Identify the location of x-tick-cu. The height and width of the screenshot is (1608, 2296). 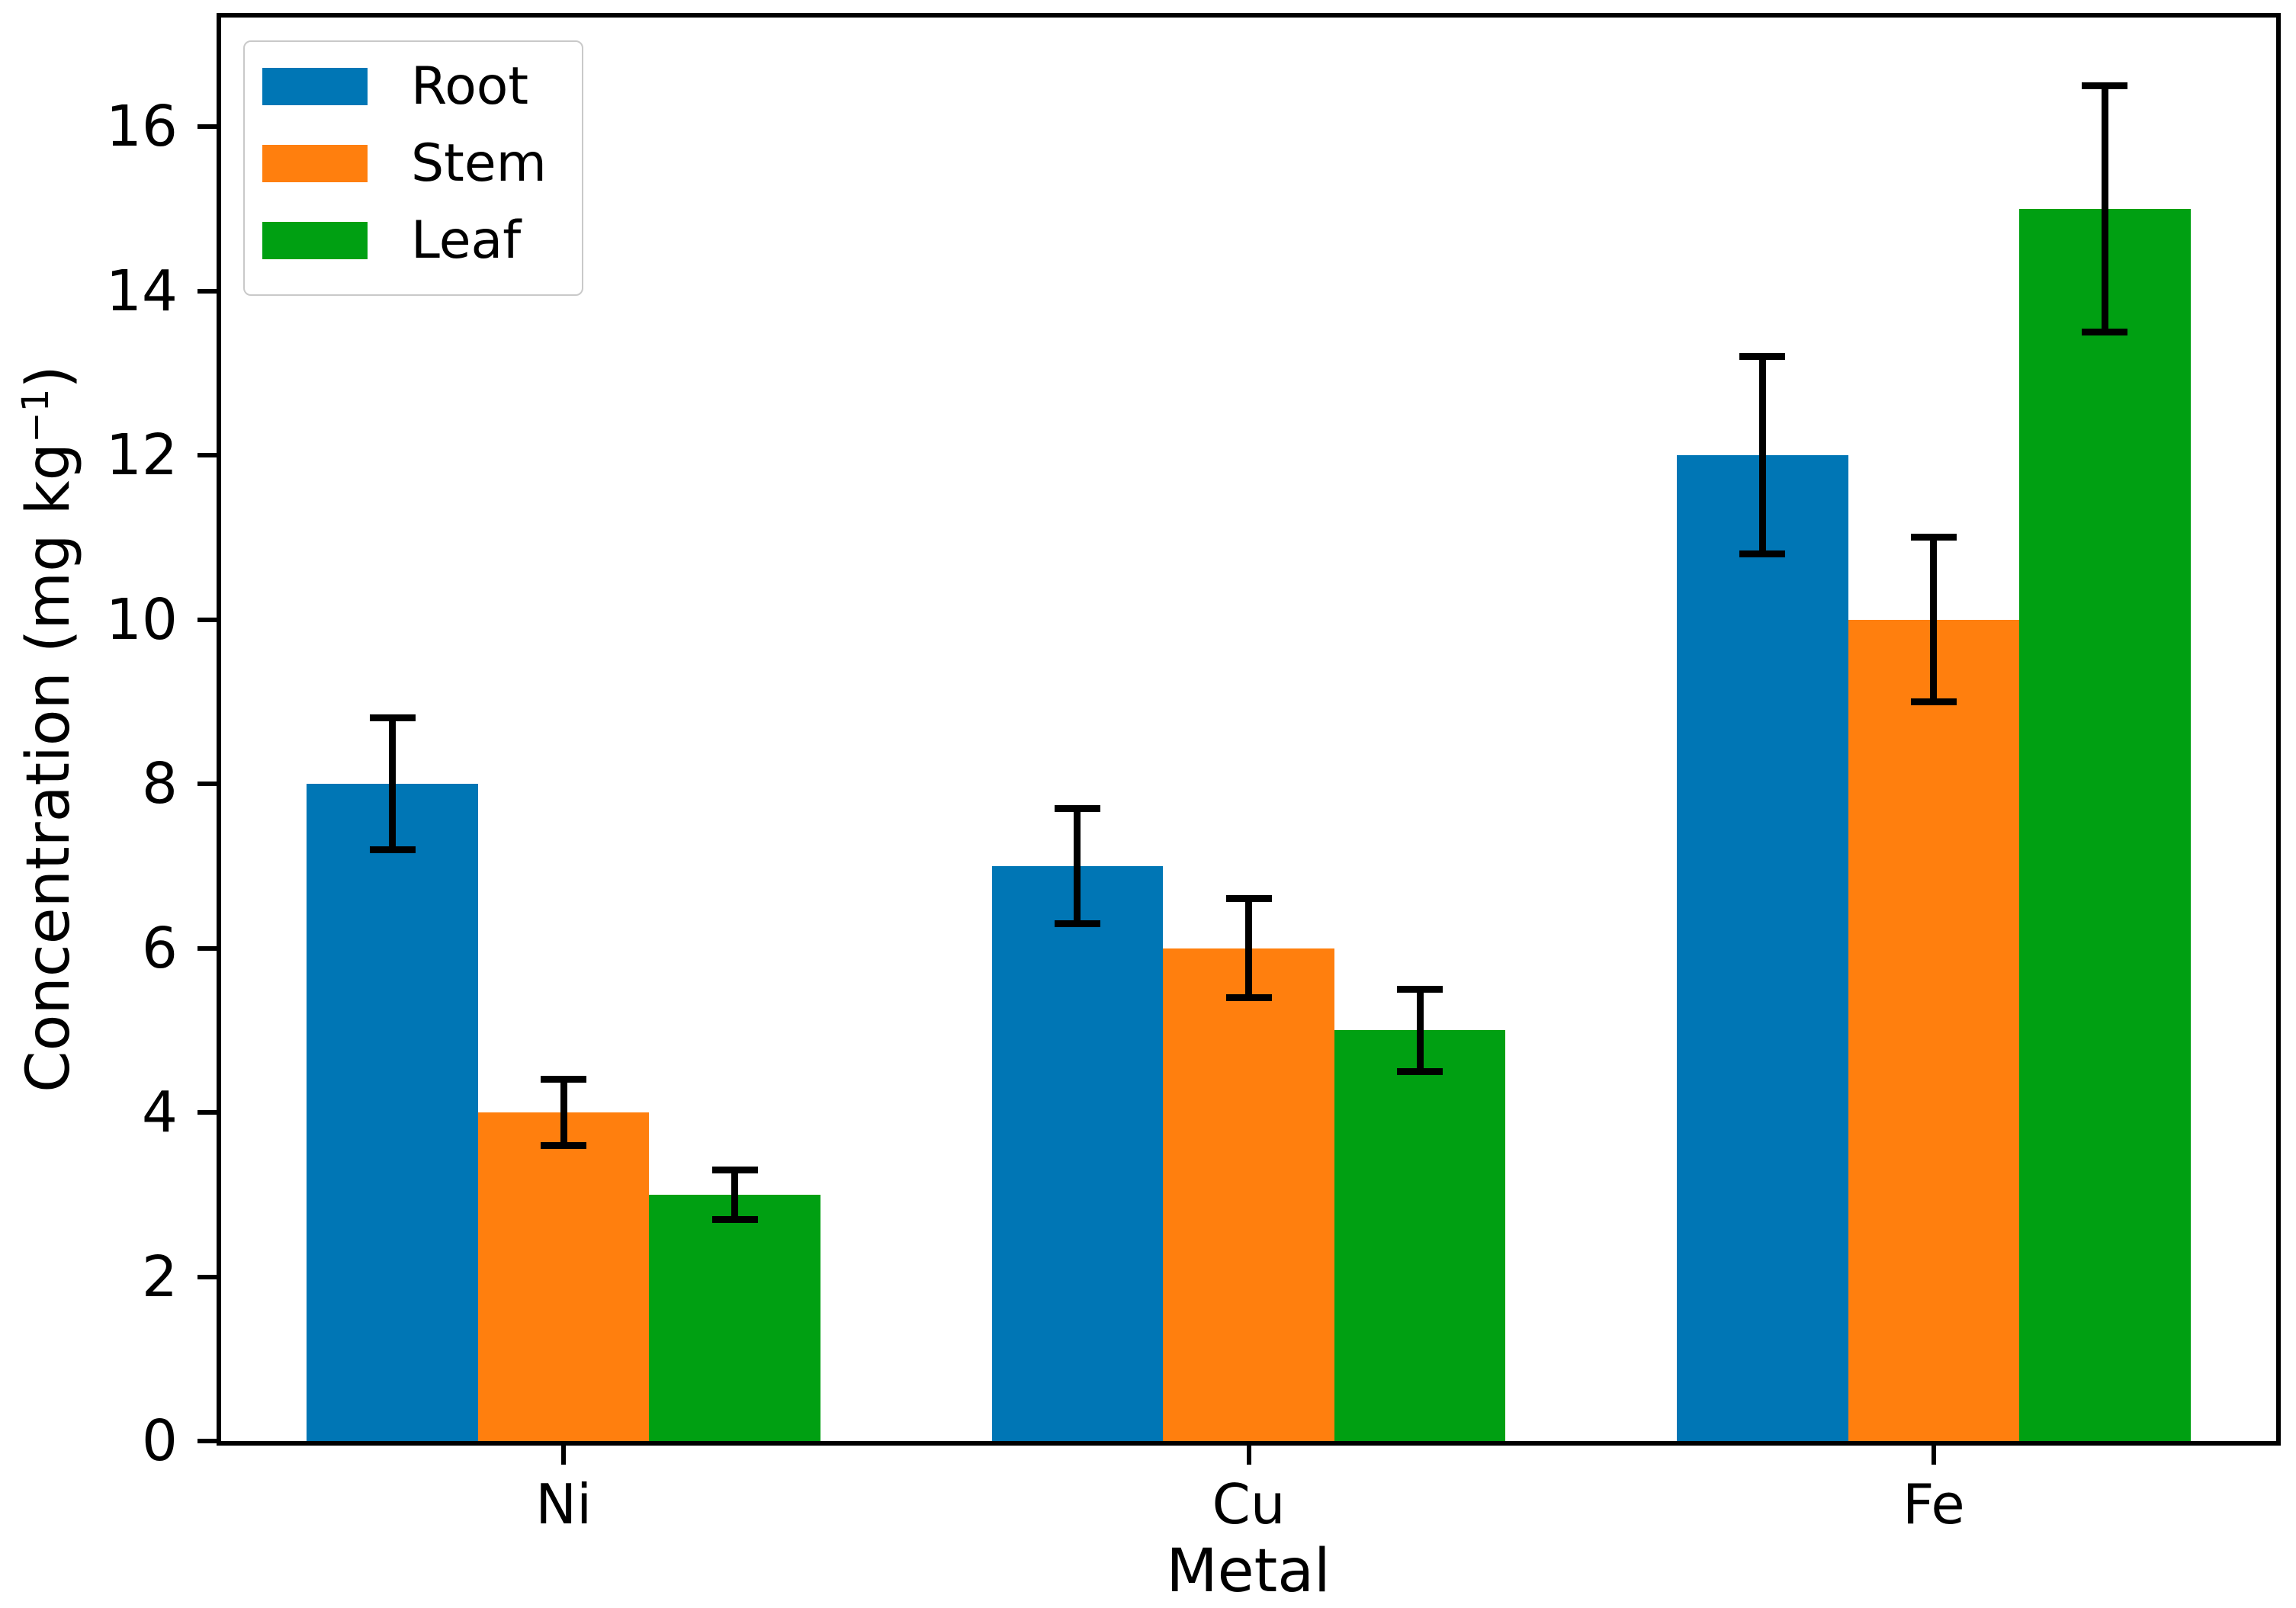
(1248, 1455).